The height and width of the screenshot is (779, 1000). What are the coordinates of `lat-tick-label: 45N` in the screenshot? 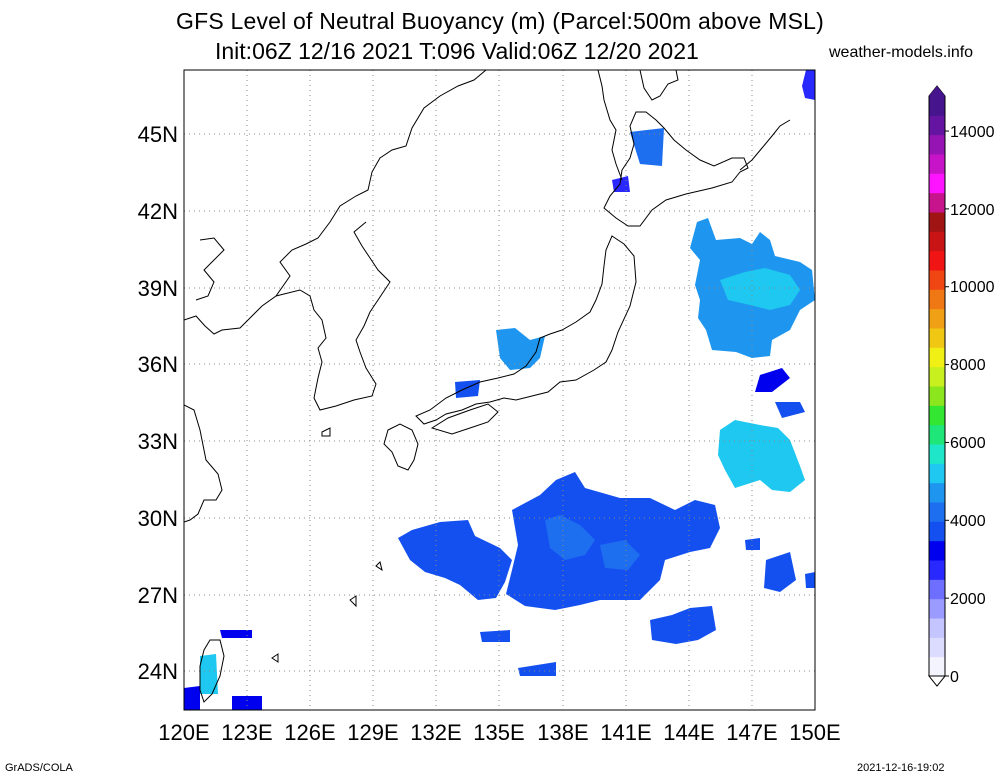 It's located at (158, 134).